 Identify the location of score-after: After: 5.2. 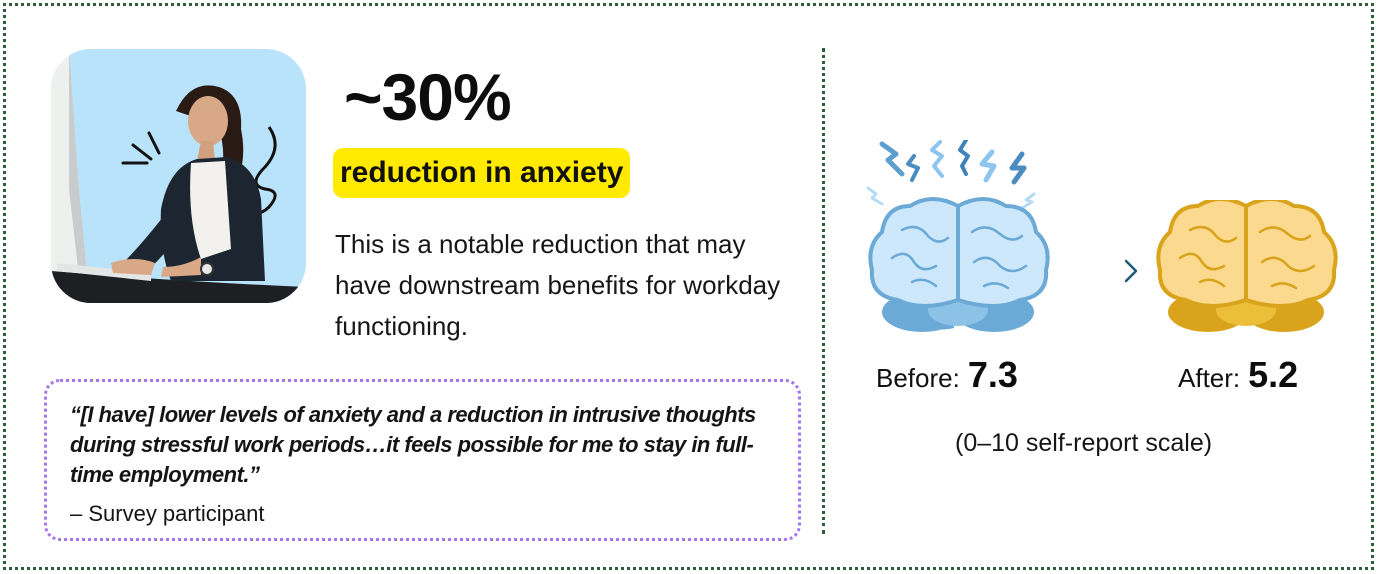
(1238, 379).